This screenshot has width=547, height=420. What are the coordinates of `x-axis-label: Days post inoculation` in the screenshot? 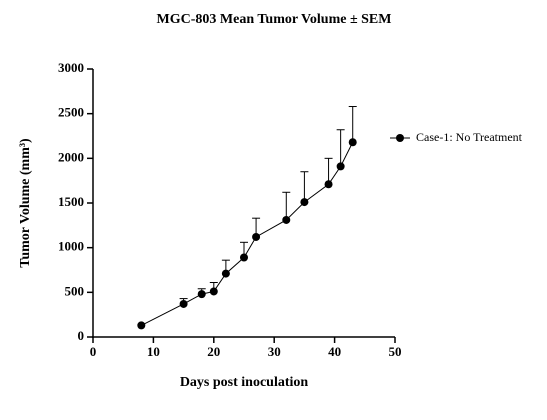 It's located at (244, 382).